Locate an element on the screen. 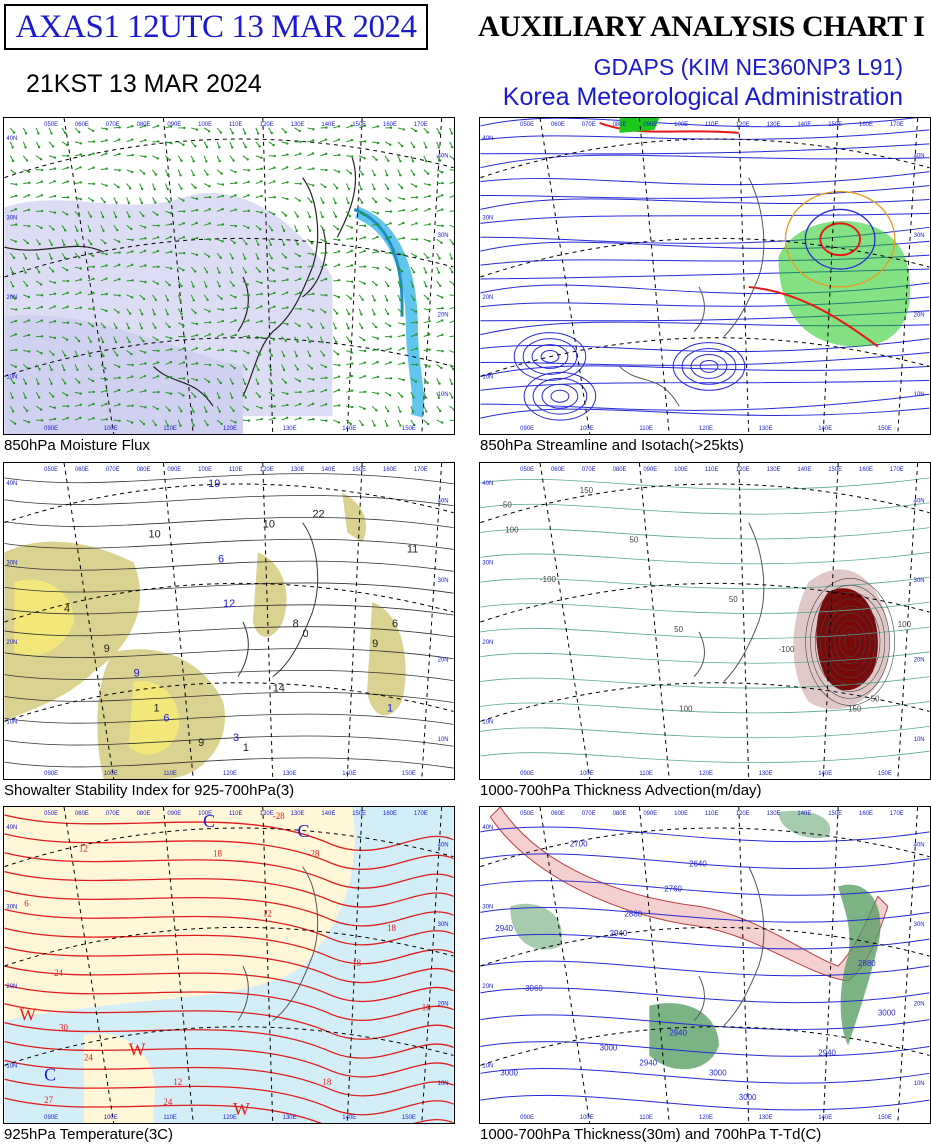 The image size is (931, 1145). lon-label-top: 080E is located at coordinates (144, 470).